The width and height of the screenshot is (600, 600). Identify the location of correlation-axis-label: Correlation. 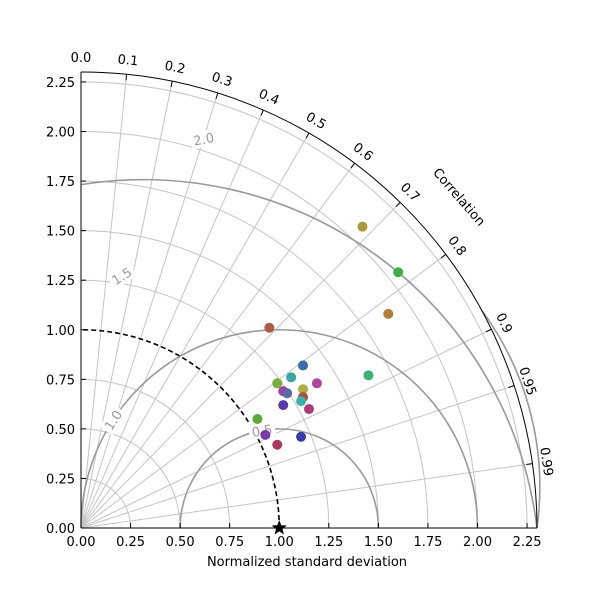
(458, 198).